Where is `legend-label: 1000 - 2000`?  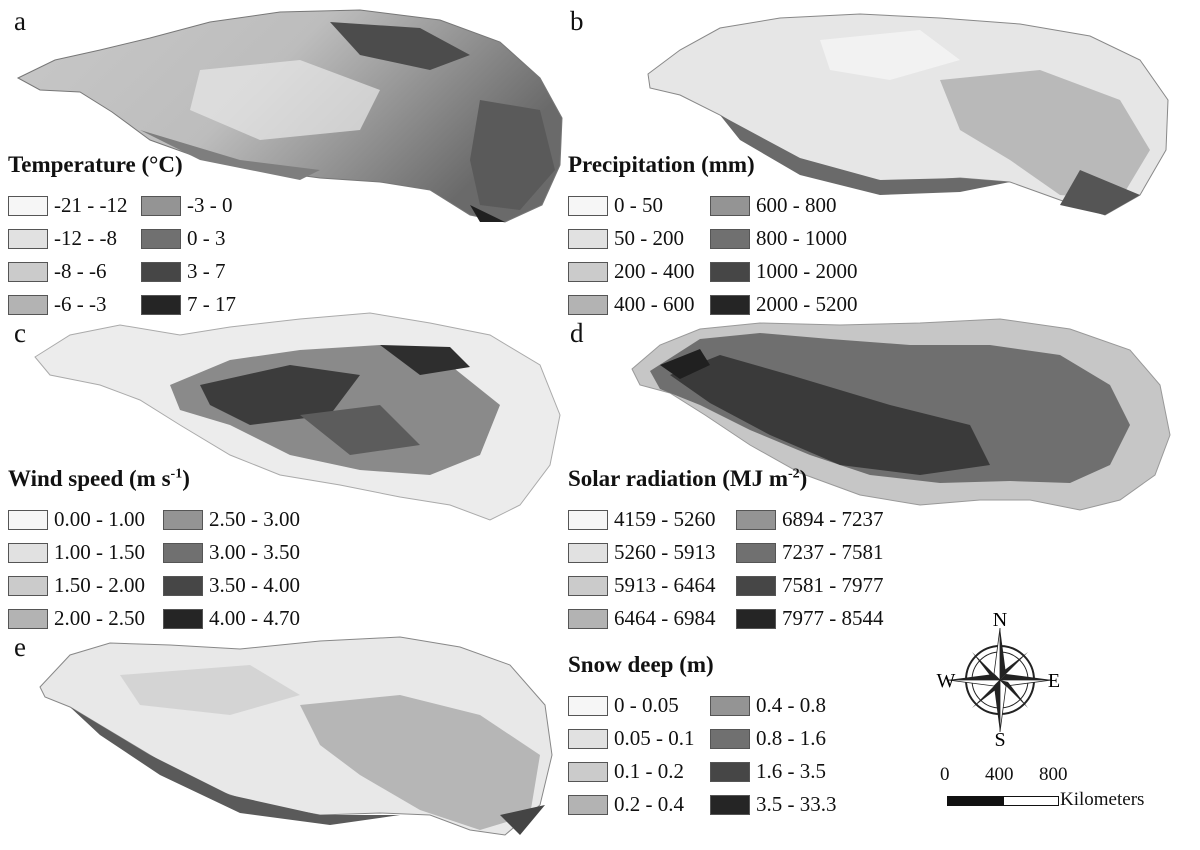
legend-label: 1000 - 2000 is located at coordinates (807, 271).